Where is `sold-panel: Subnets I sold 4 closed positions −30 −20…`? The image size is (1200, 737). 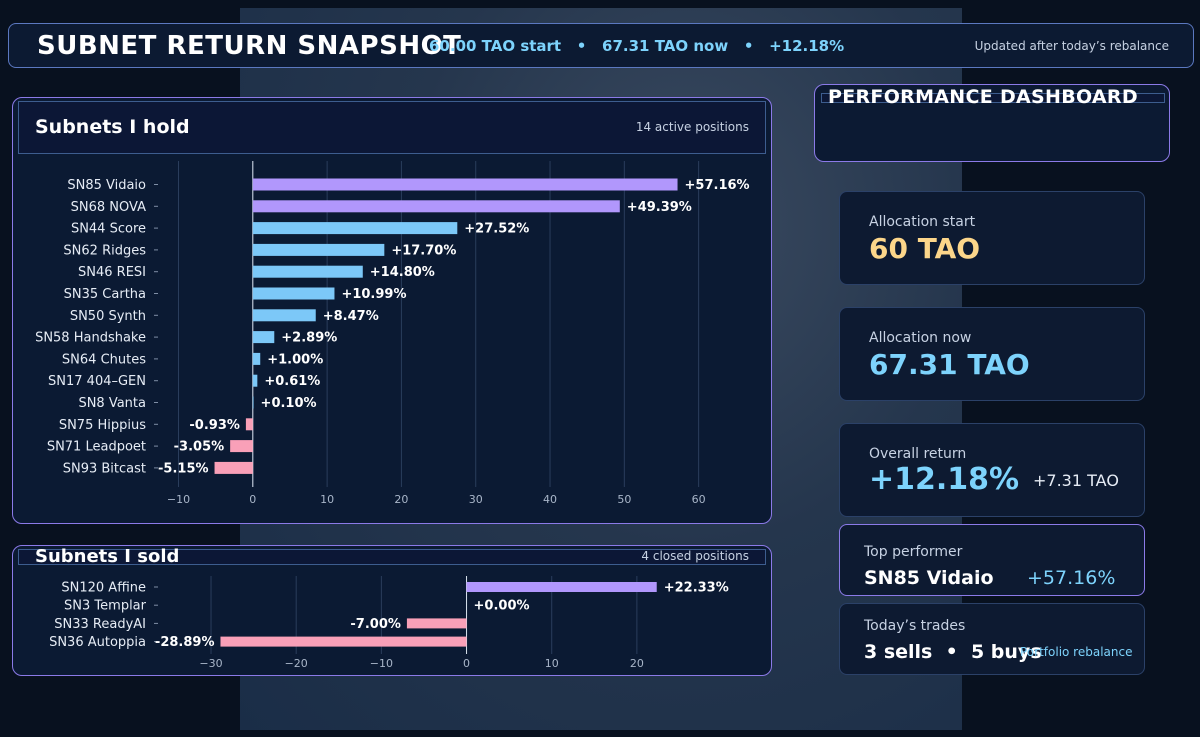 sold-panel: Subnets I sold 4 closed positions −30 −20… is located at coordinates (392, 610).